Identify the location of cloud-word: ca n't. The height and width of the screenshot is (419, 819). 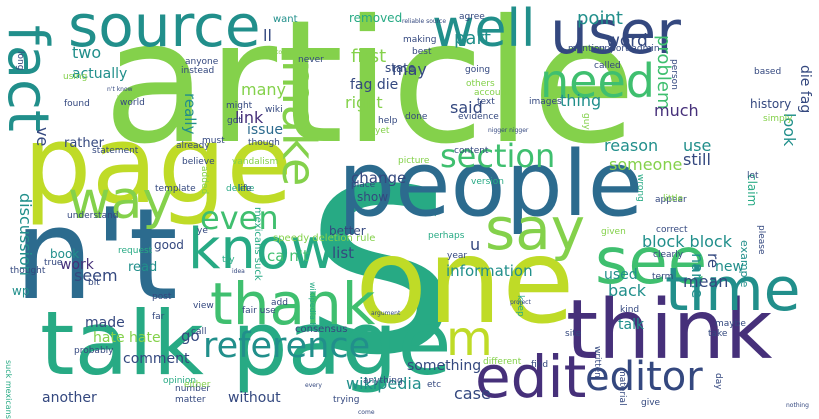
(288, 256).